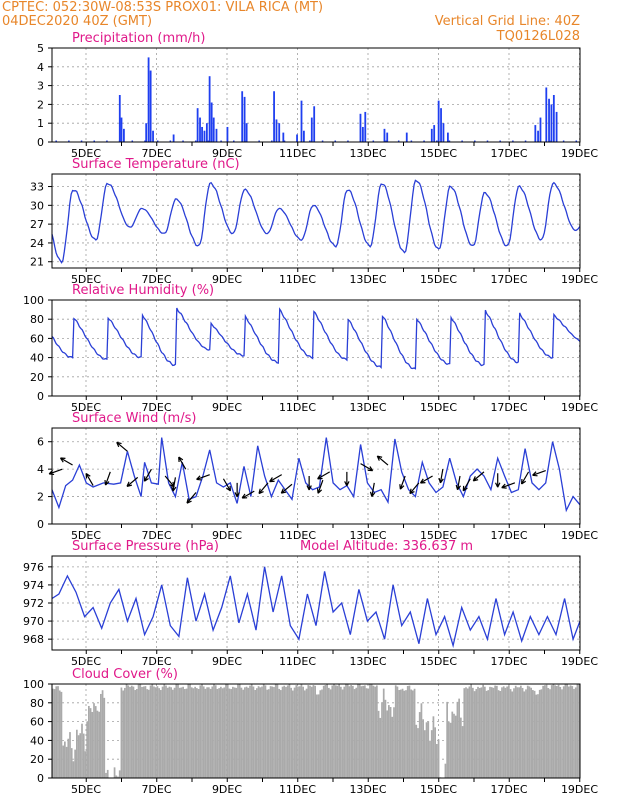  I want to click on chart-cloud-y-tick-label: 60, so click(37, 722).